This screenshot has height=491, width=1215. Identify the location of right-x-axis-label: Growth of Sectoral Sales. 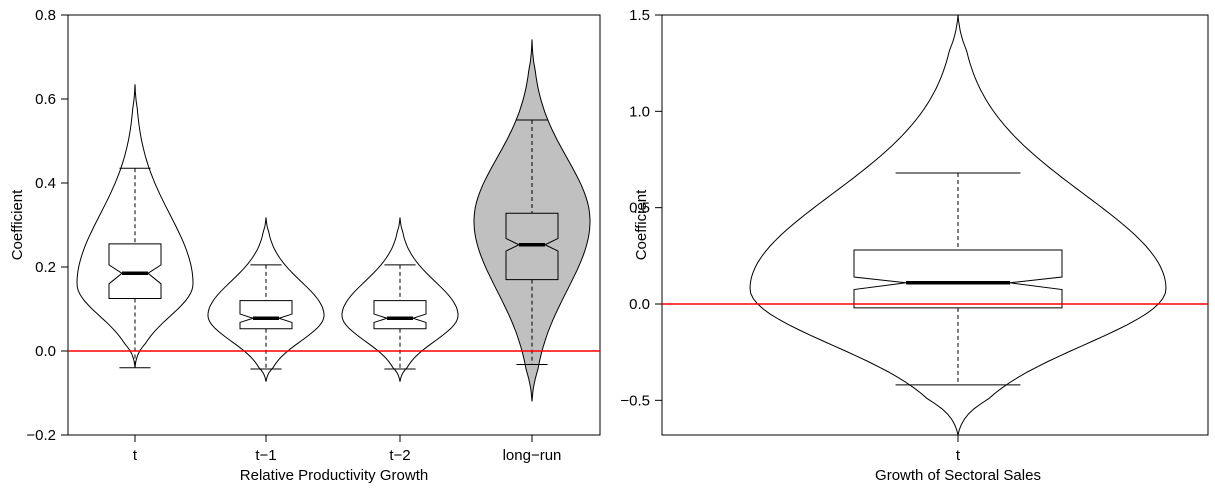
(958, 475).